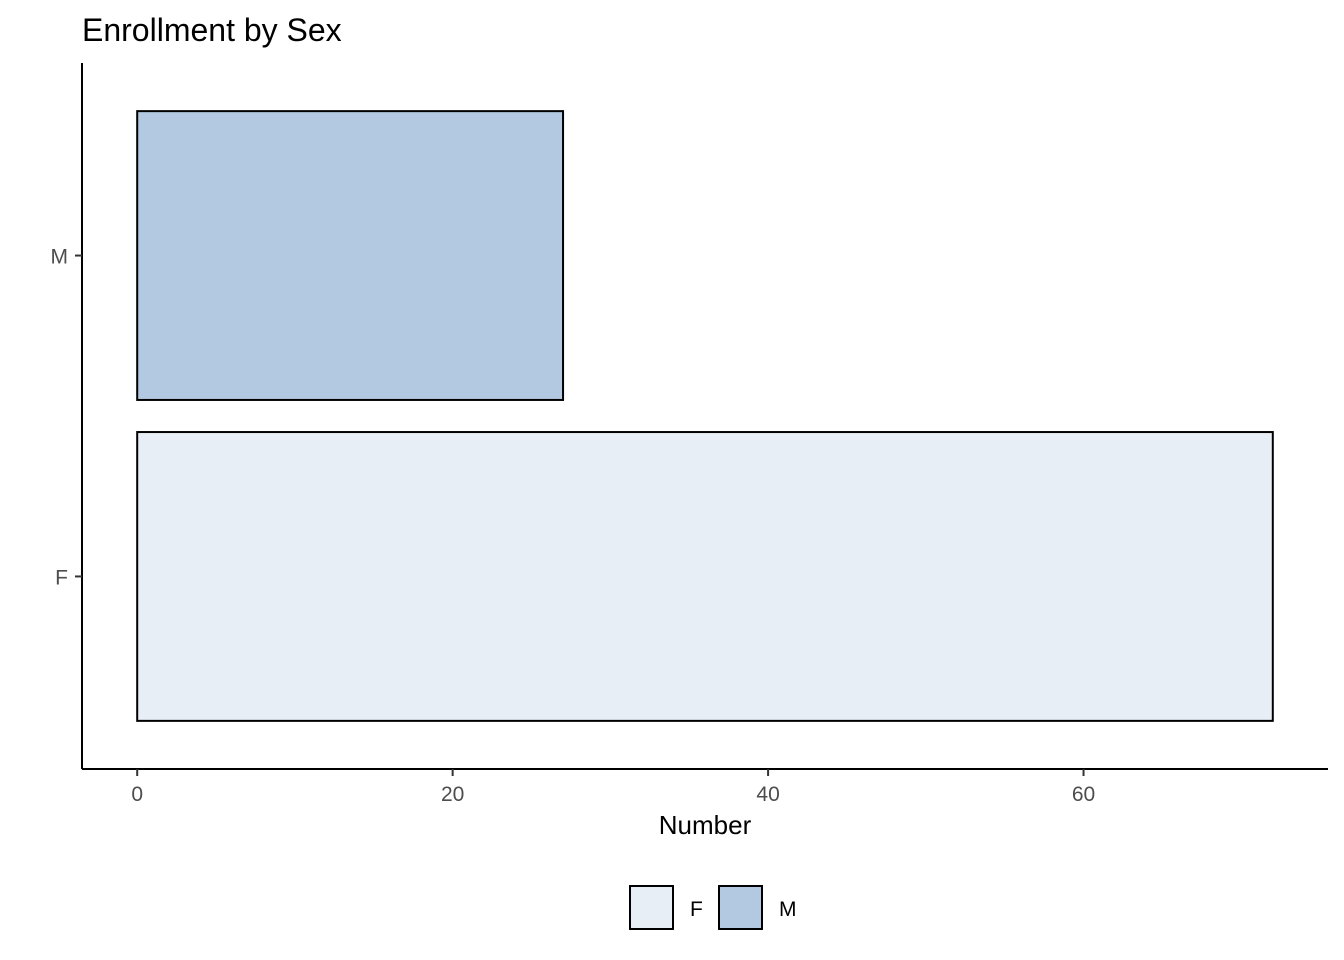 The image size is (1344, 960). What do you see at coordinates (696, 909) in the screenshot?
I see `legend-label-f: F` at bounding box center [696, 909].